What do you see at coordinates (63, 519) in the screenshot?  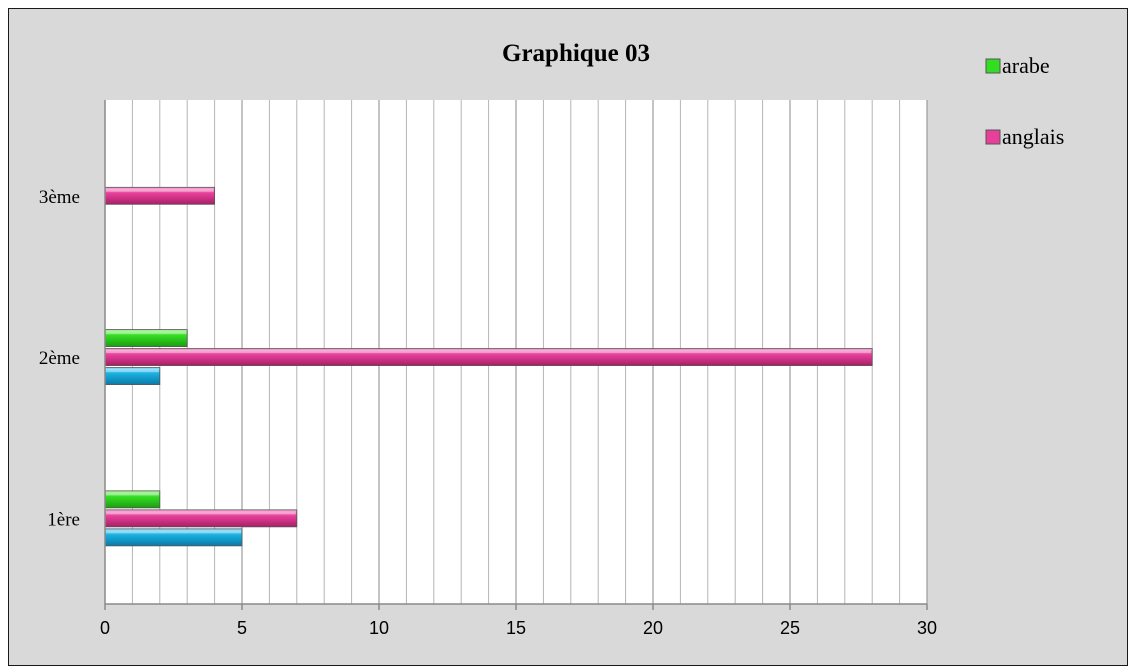 I see `category-label: 1ère` at bounding box center [63, 519].